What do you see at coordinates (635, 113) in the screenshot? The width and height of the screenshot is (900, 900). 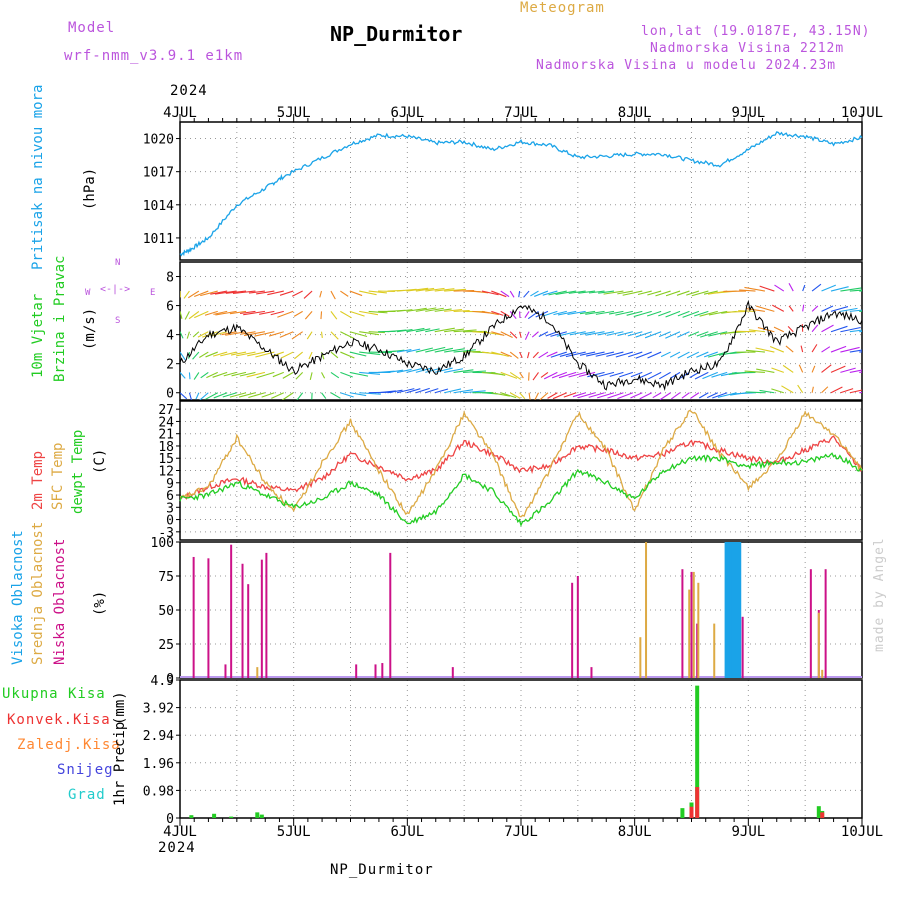 I see `xtick-label-top: 8JUL` at bounding box center [635, 113].